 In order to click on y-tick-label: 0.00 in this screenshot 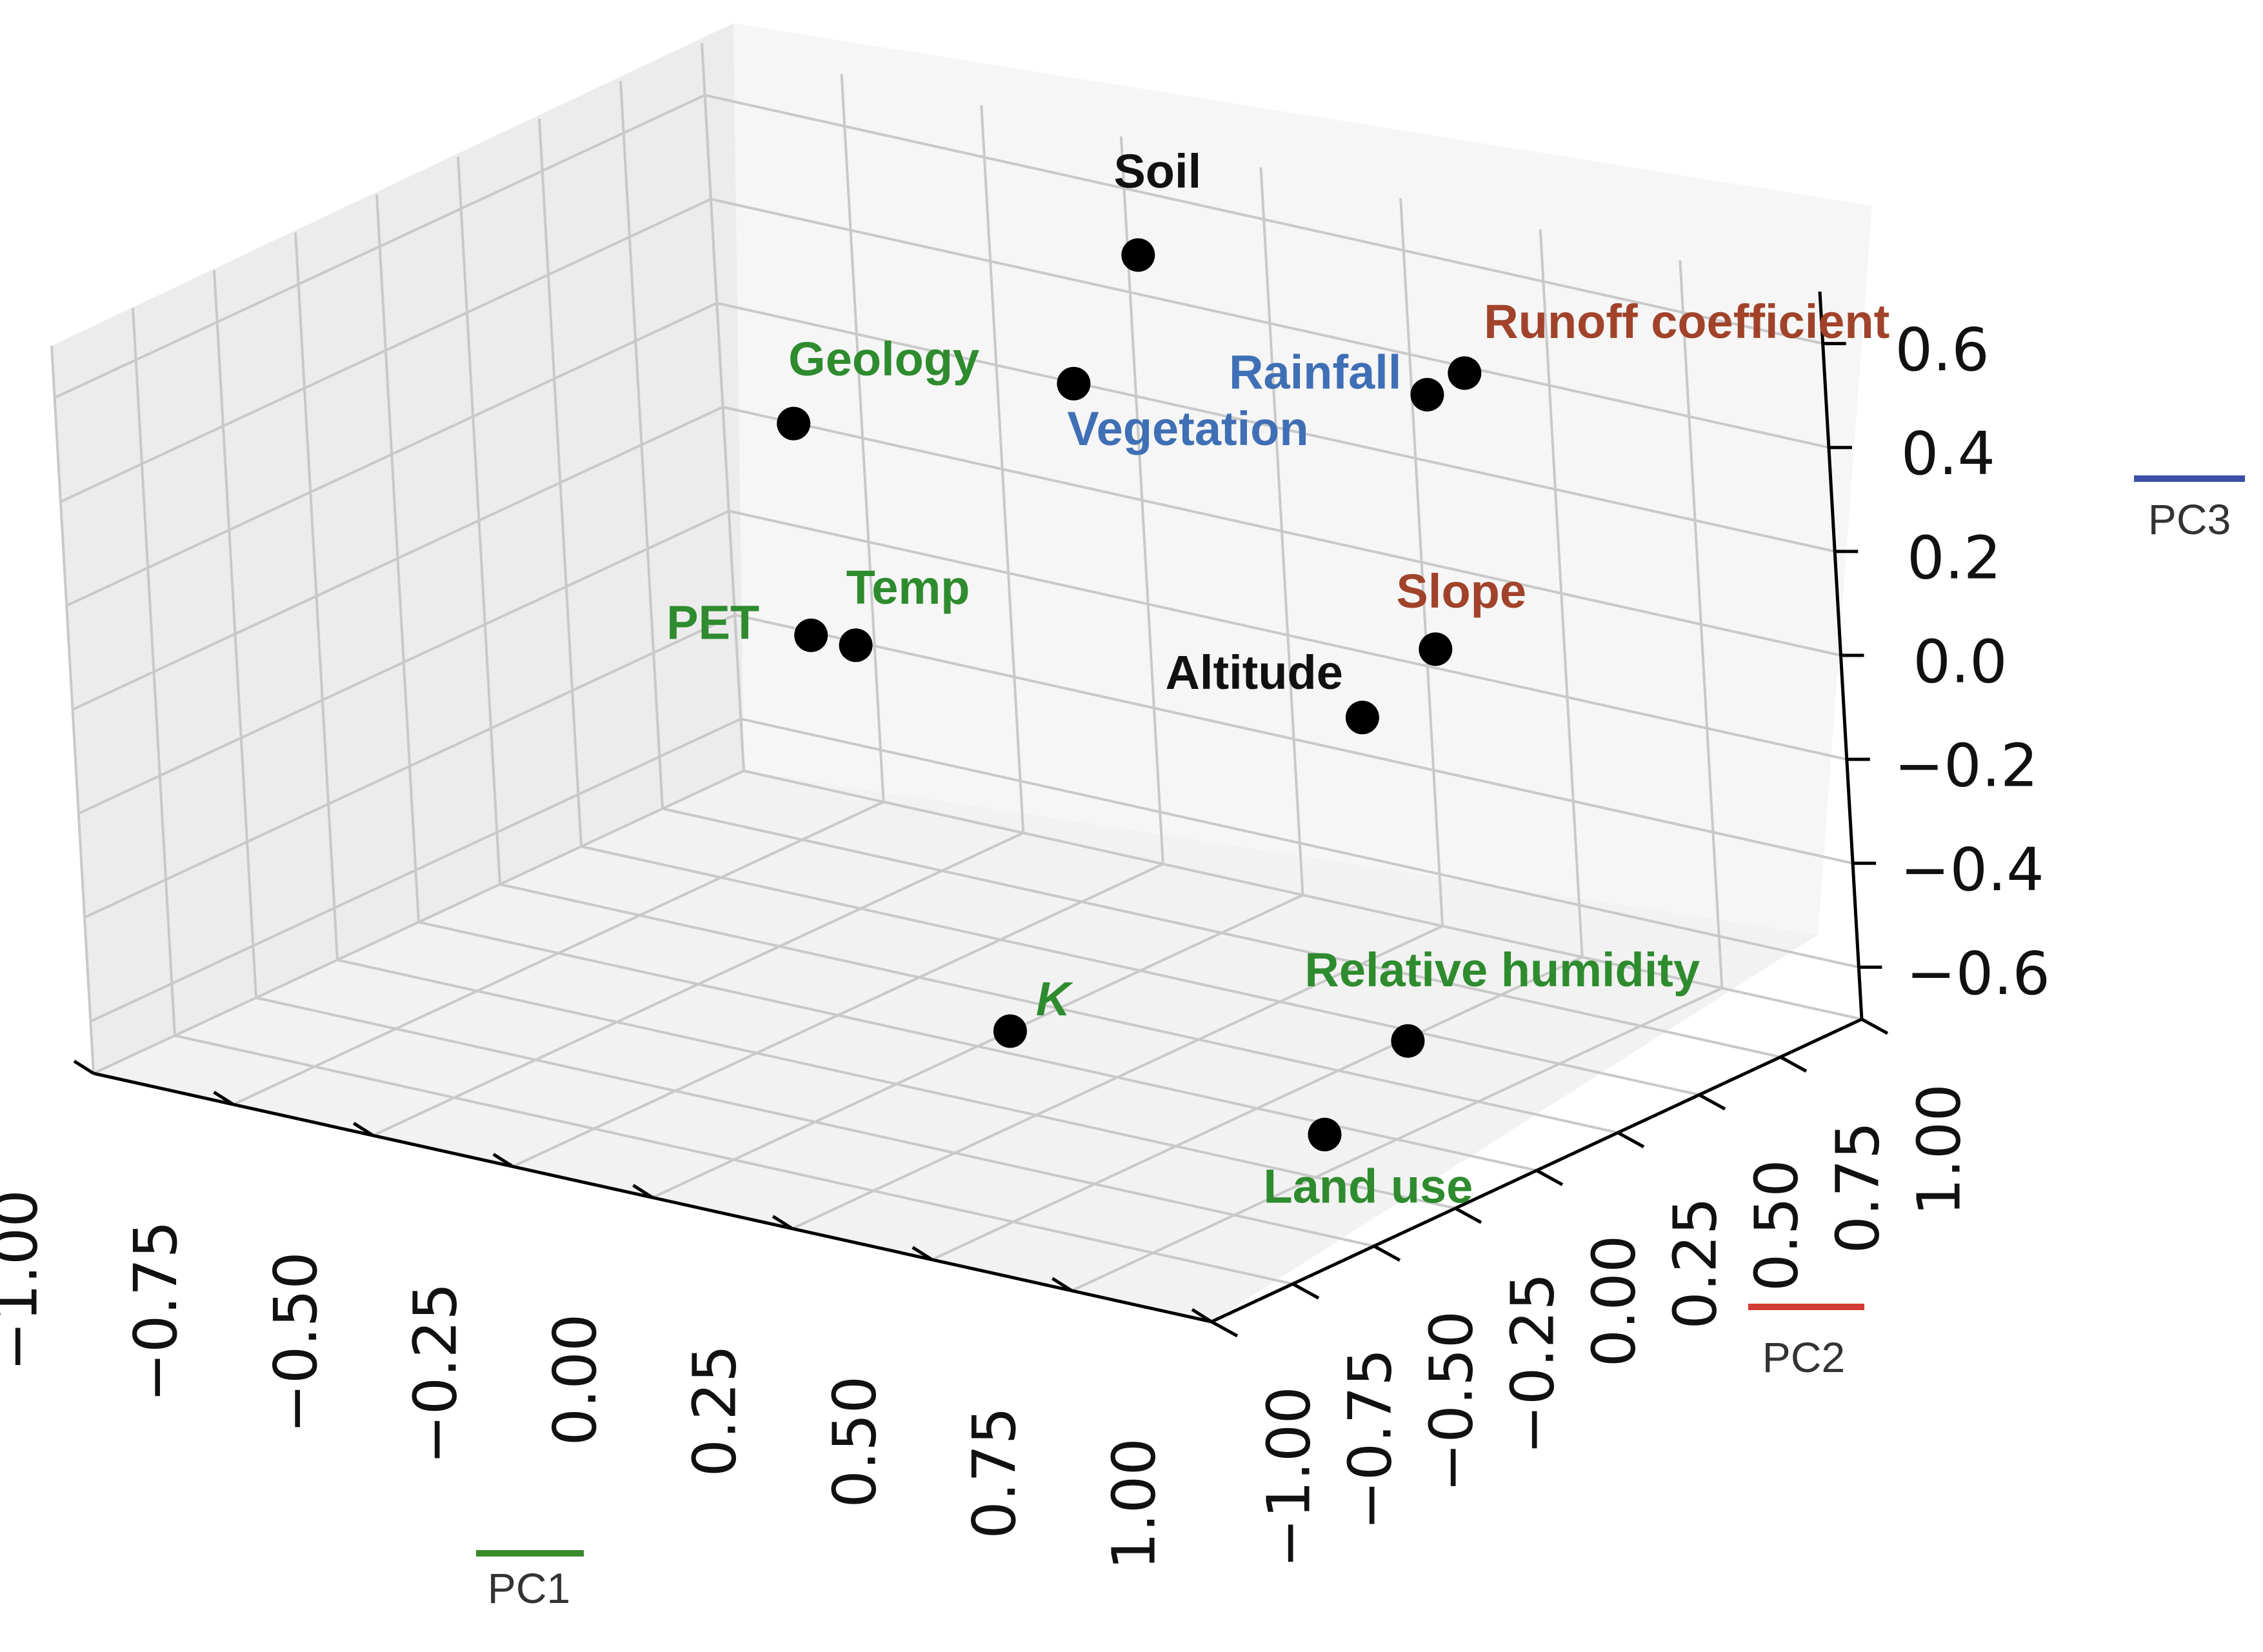, I will do `click(1614, 1301)`.